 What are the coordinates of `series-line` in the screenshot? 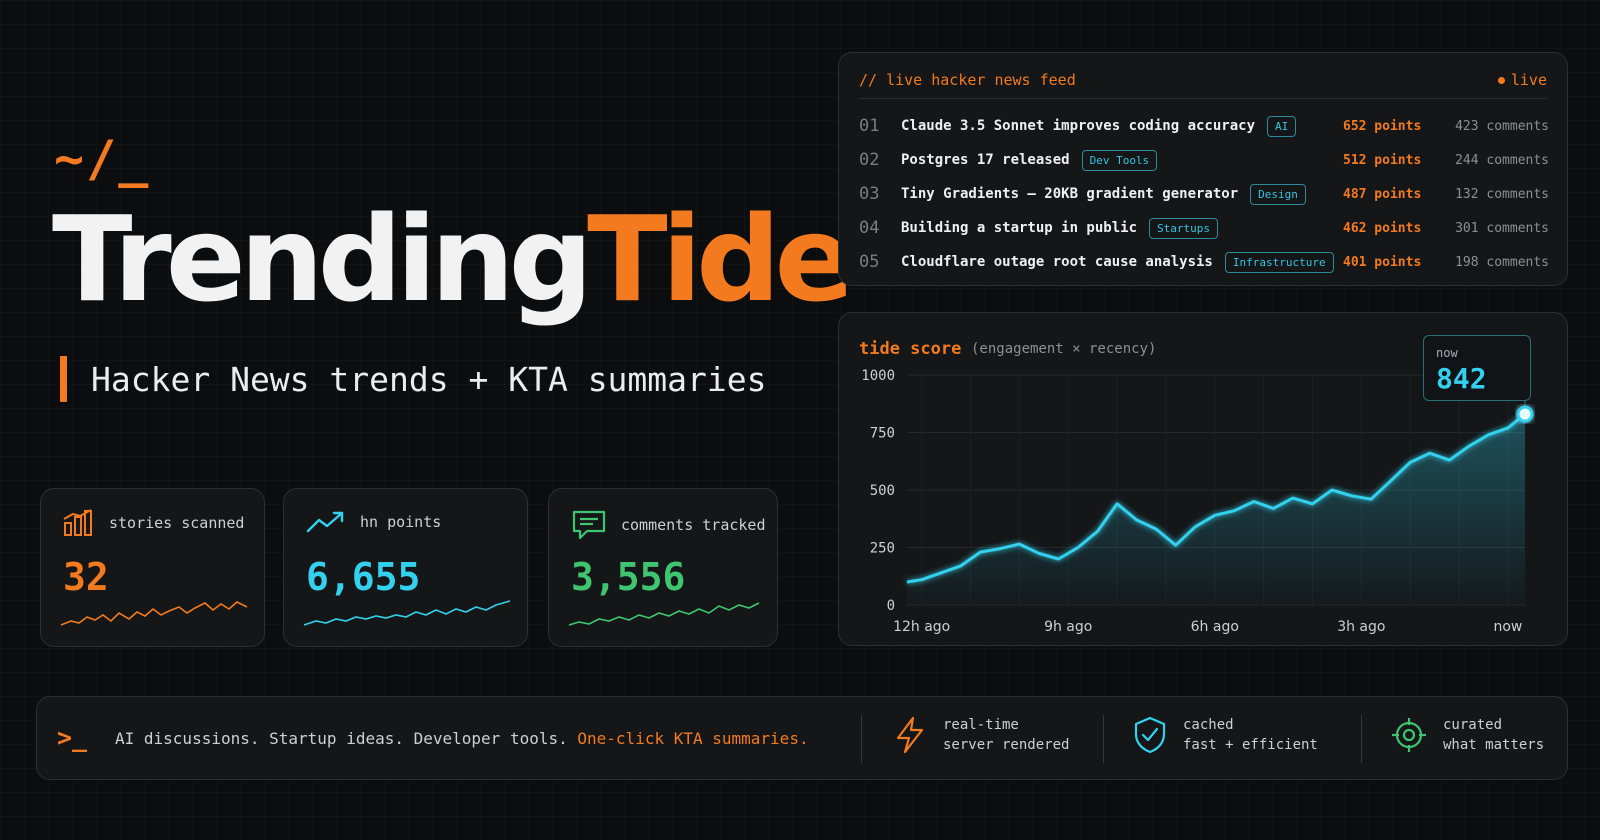 It's located at (1216, 498).